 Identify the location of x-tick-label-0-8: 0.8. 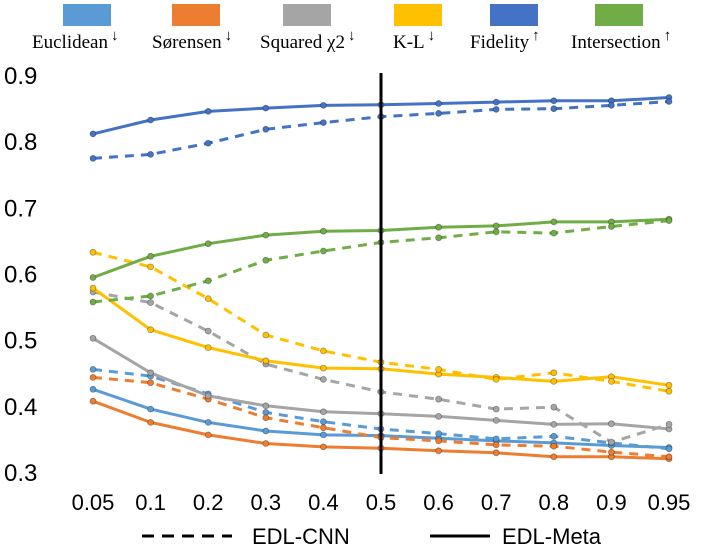
(554, 502).